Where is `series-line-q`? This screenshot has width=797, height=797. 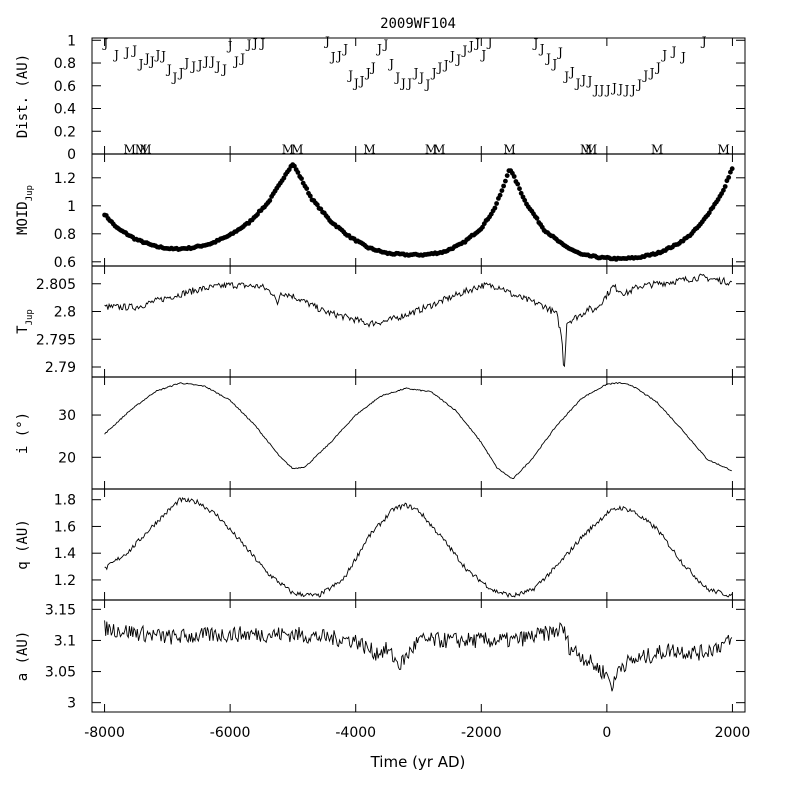
series-line-q is located at coordinates (418, 547).